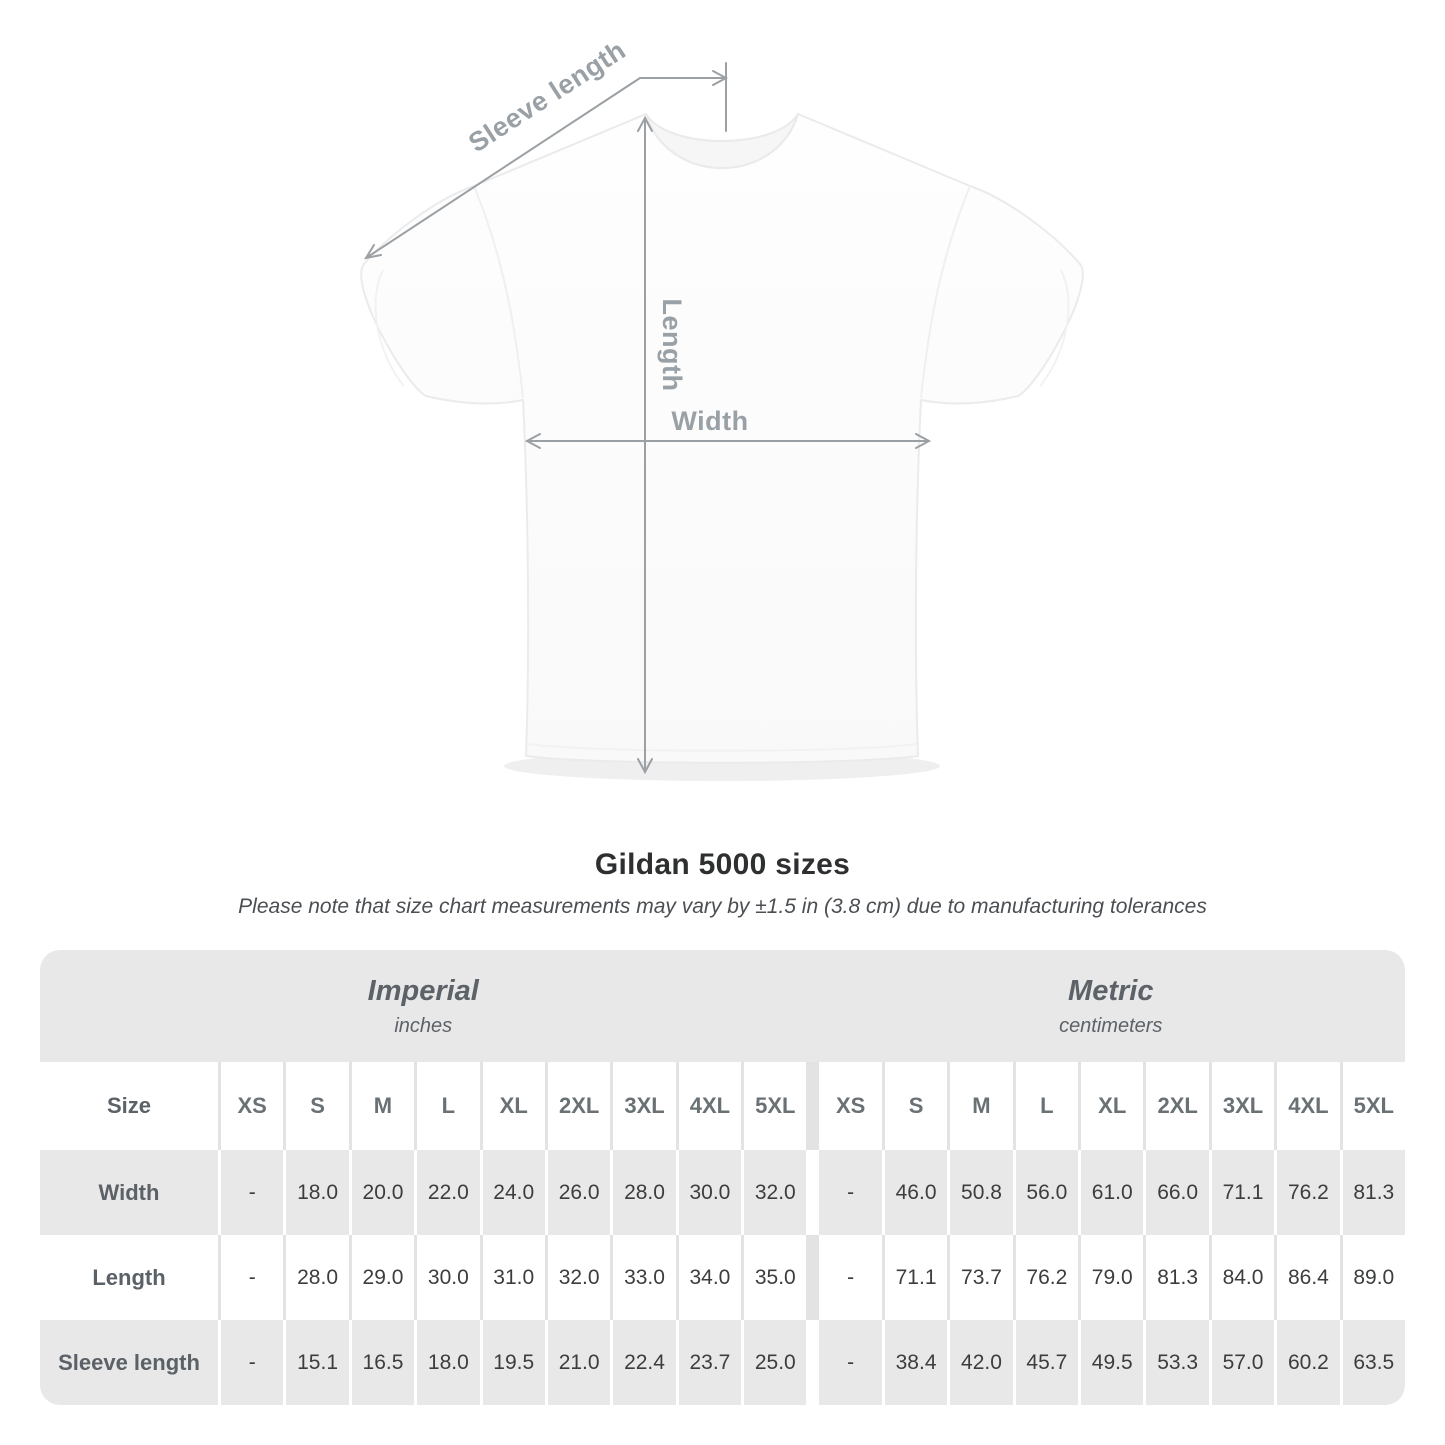 The width and height of the screenshot is (1445, 1445). What do you see at coordinates (1045, 1106) in the screenshot?
I see `metric-cell-L: L` at bounding box center [1045, 1106].